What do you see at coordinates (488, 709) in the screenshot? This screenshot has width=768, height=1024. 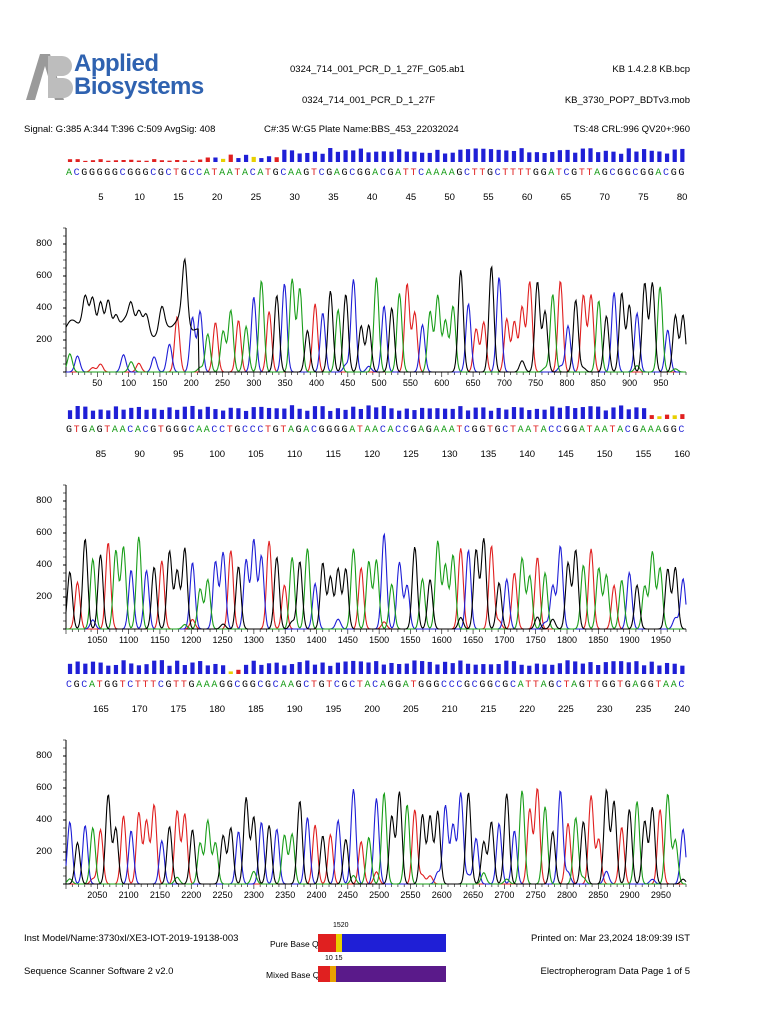 I see `base-position-label: 215` at bounding box center [488, 709].